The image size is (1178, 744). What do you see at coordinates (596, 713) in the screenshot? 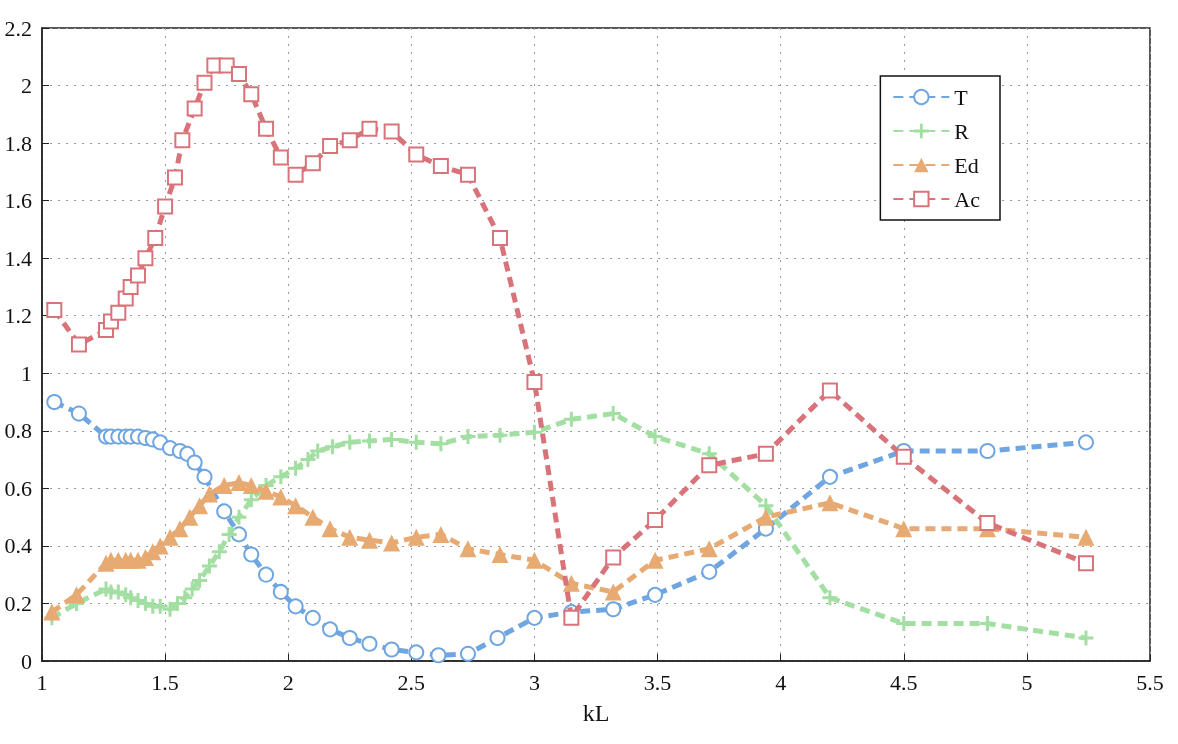
I see `x-axis-title: kL` at bounding box center [596, 713].